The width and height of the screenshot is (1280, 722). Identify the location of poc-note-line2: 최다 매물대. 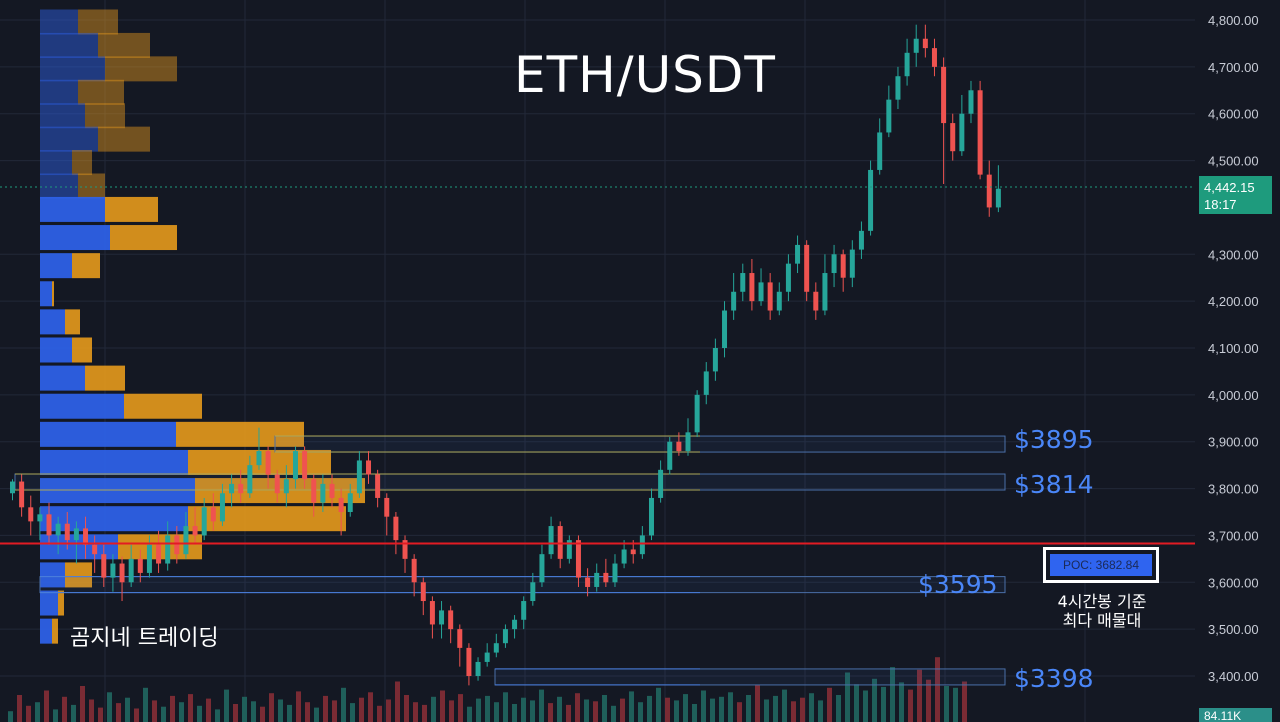
(1102, 620).